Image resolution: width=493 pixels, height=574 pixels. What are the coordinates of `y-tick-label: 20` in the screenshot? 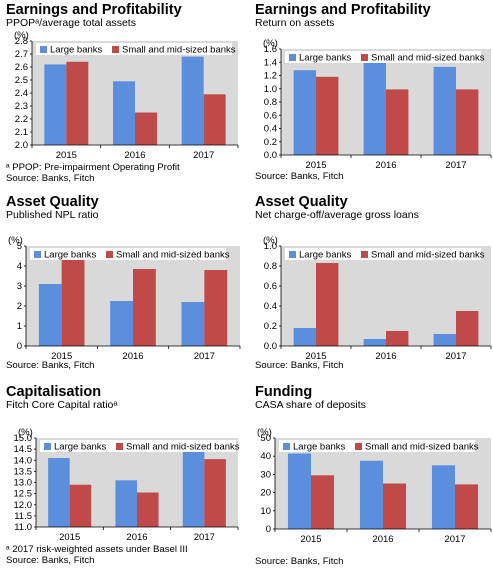 It's located at (265, 493).